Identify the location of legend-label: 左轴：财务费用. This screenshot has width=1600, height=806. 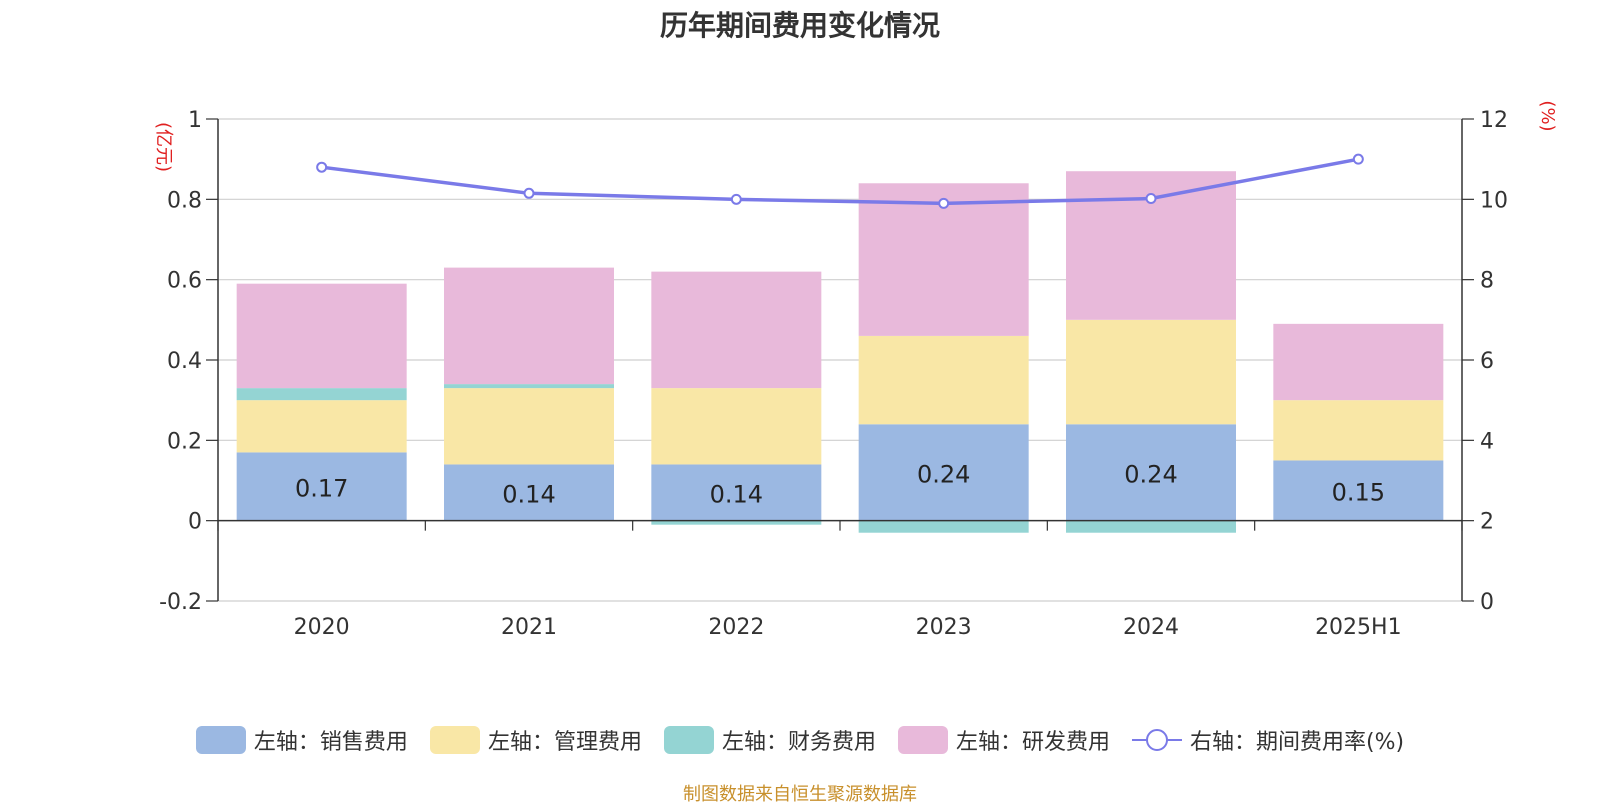
(798, 742).